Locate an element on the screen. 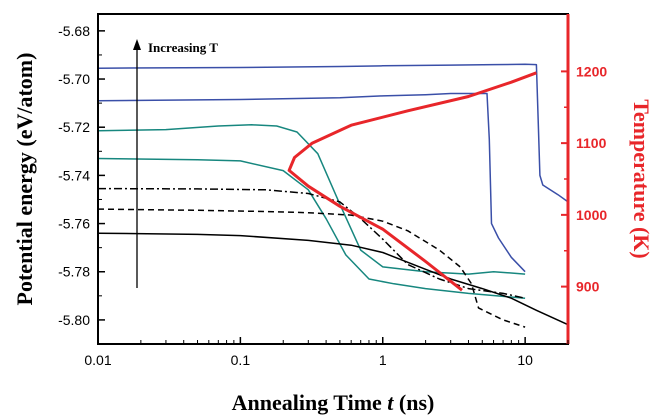  y2-tick-label: 1000 is located at coordinates (591, 215).